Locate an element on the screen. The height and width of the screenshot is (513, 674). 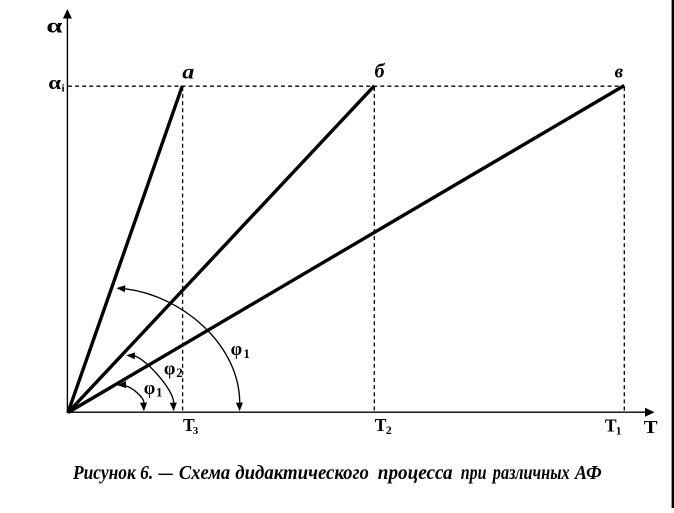
svg-text: i is located at coordinates (63, 89).